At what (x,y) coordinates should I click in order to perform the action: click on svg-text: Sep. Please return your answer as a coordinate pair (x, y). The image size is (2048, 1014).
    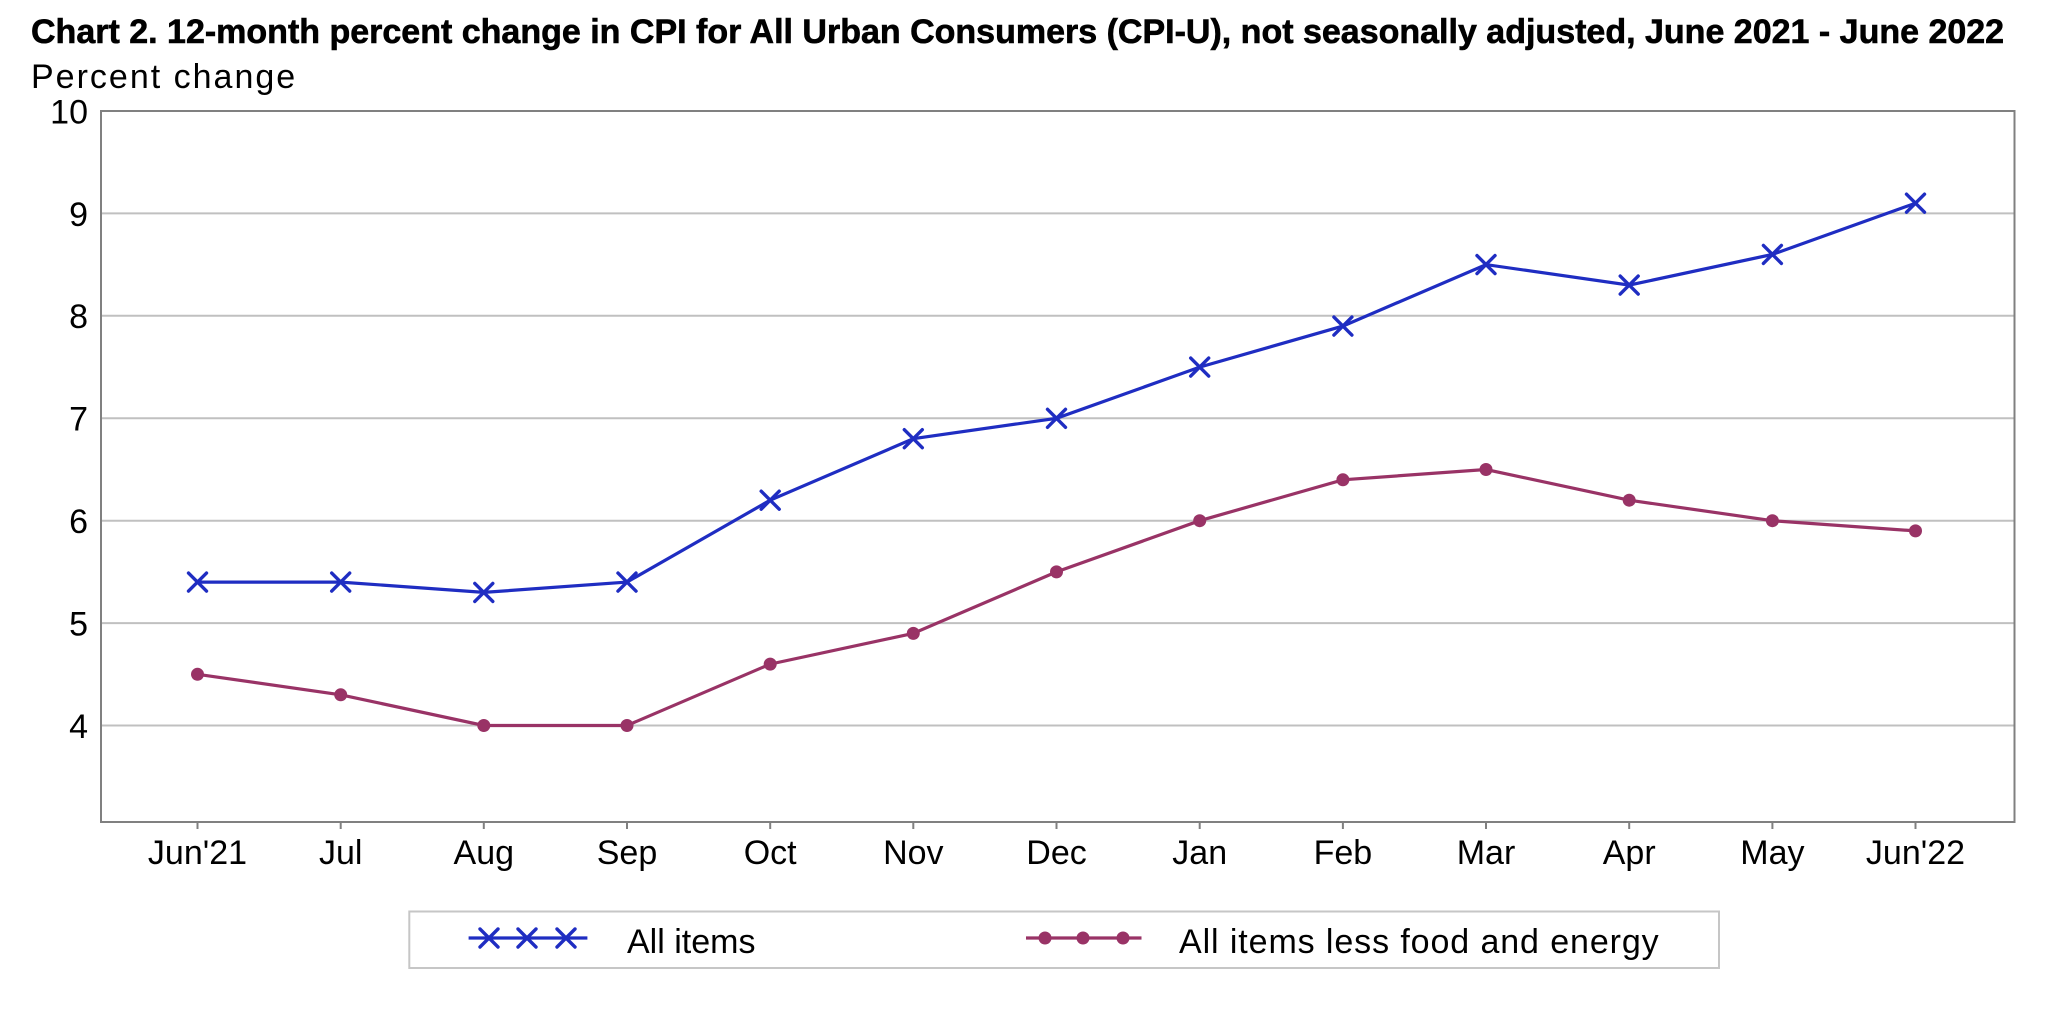
    Looking at the image, I should click on (627, 853).